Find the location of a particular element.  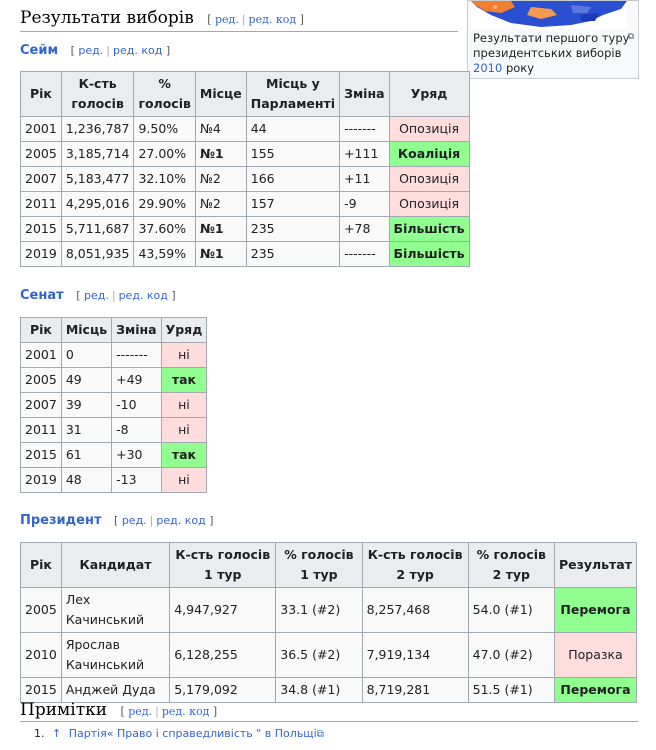

sejm-row: 2011 4,295,016 29.90% №2 157 -9 Опозиція is located at coordinates (245, 204).